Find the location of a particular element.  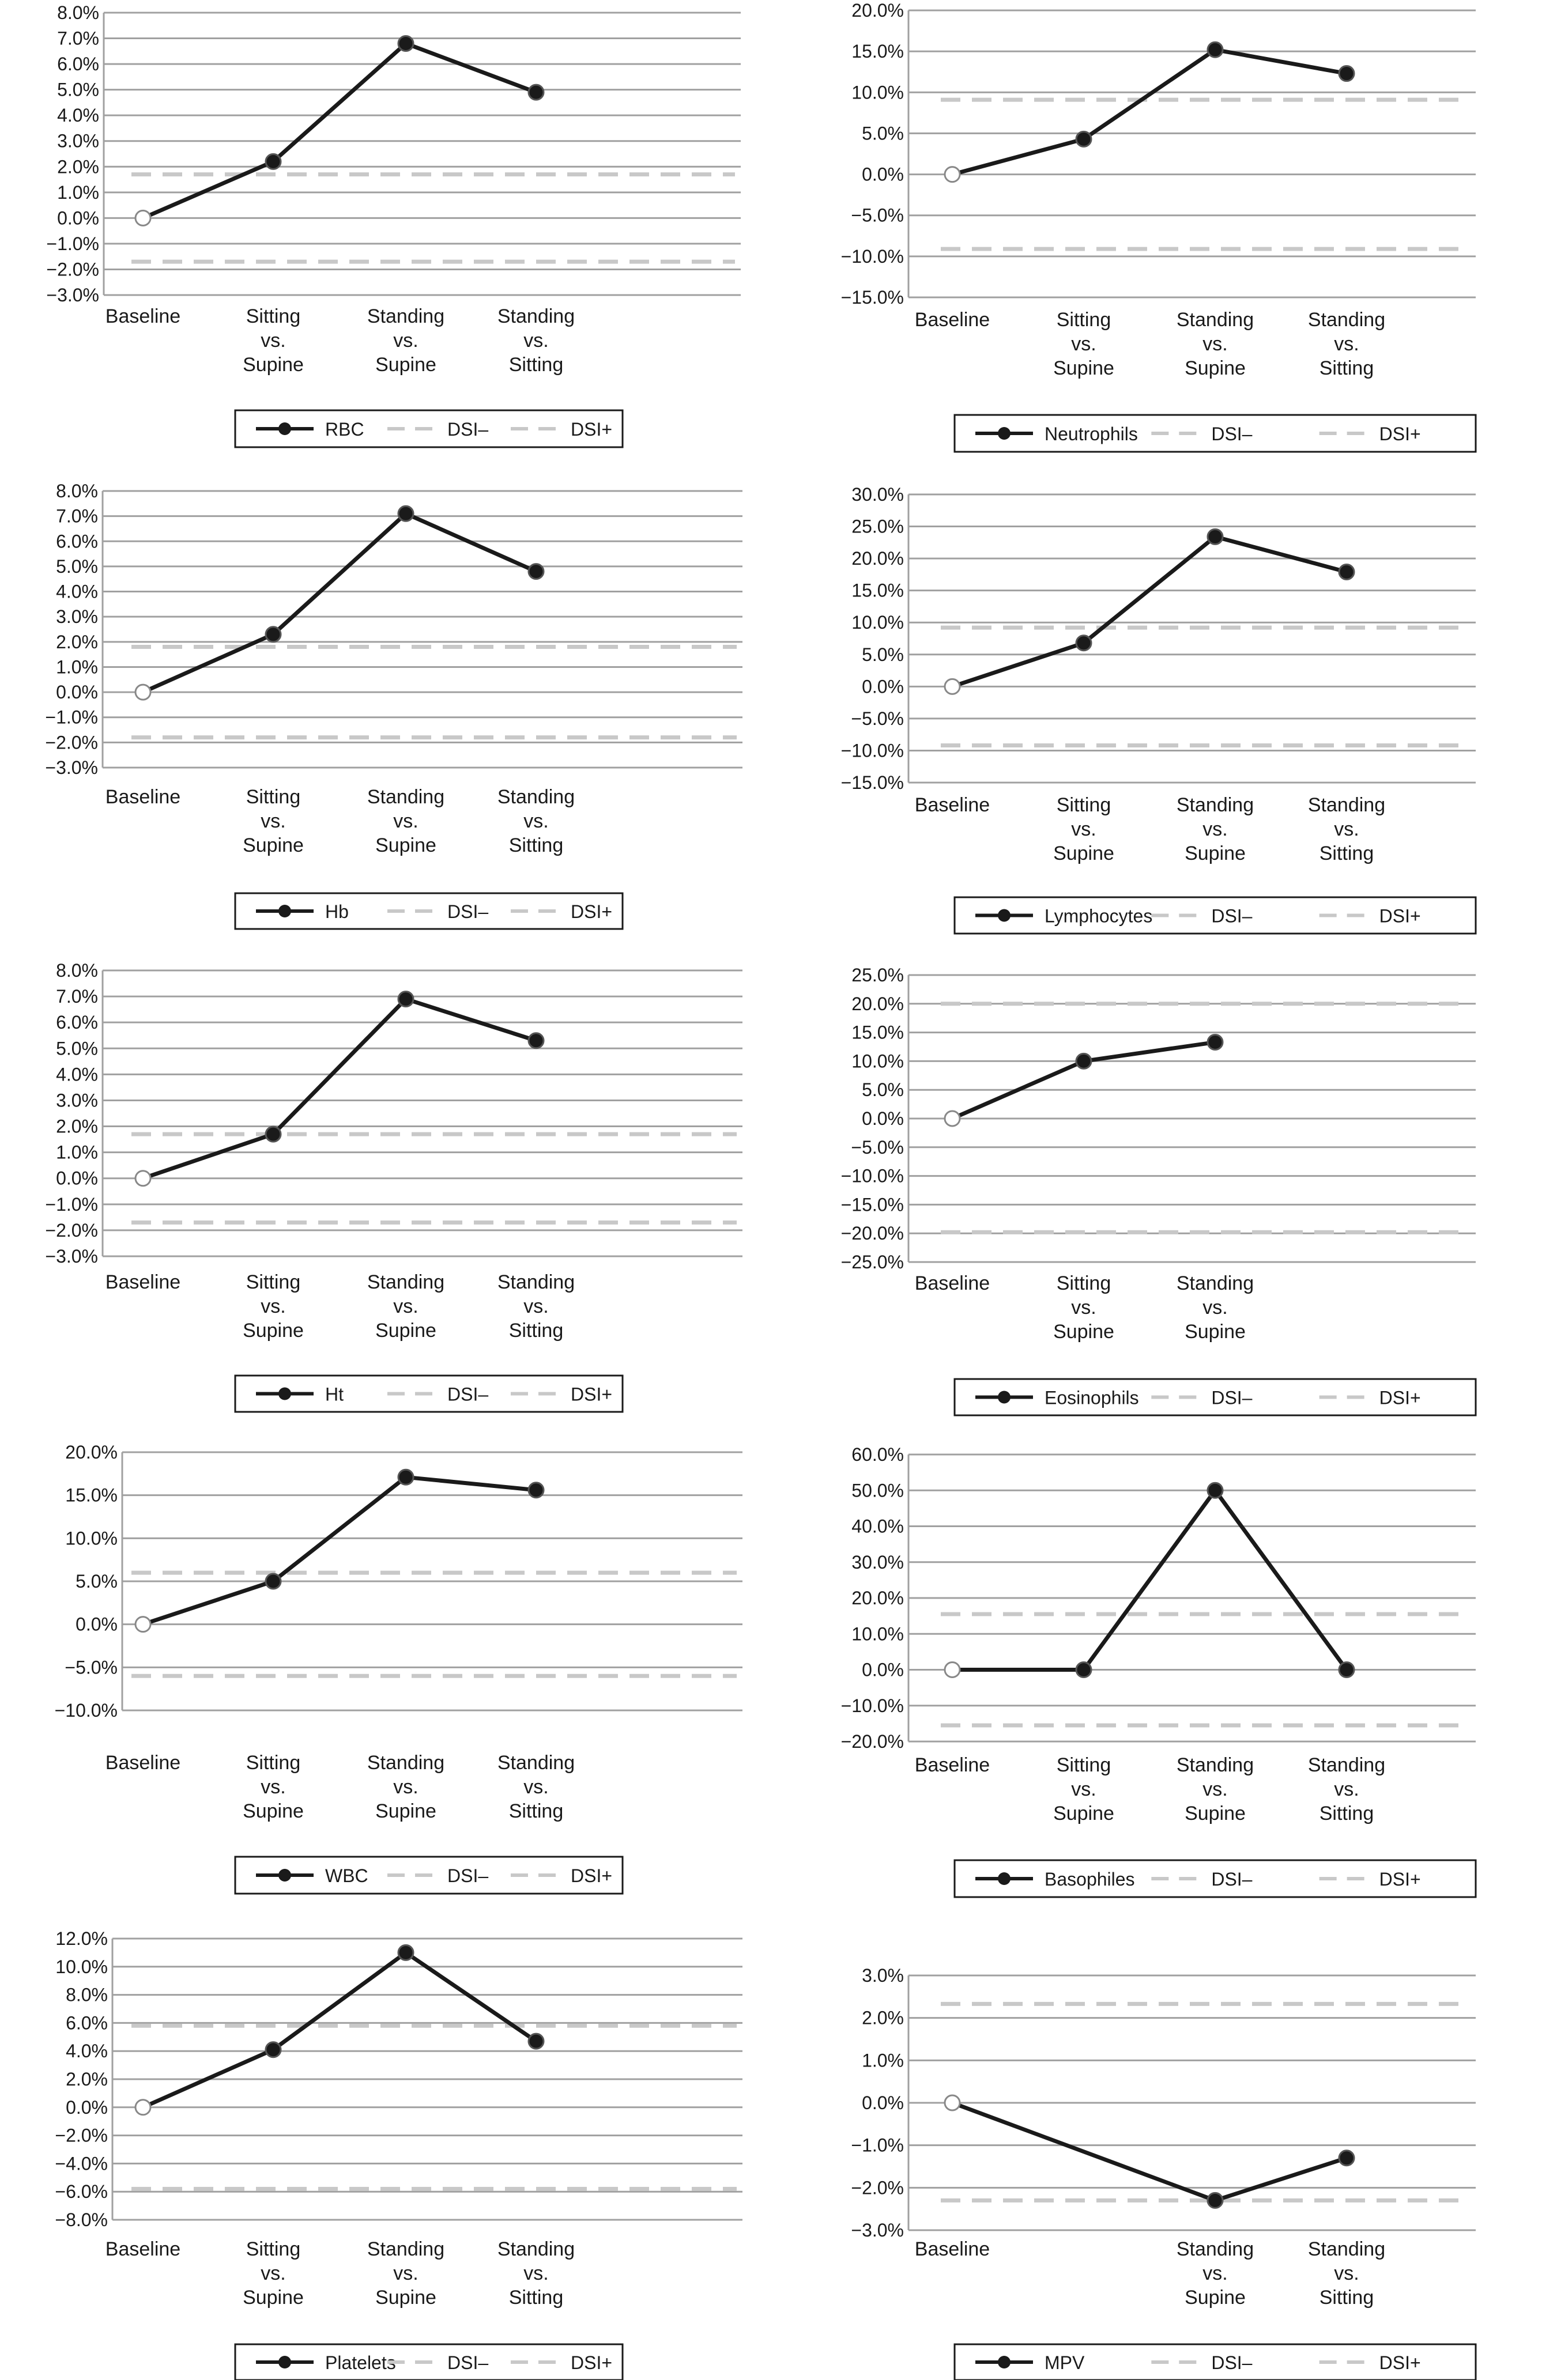

y-tick-label: 25.0% is located at coordinates (877, 975).